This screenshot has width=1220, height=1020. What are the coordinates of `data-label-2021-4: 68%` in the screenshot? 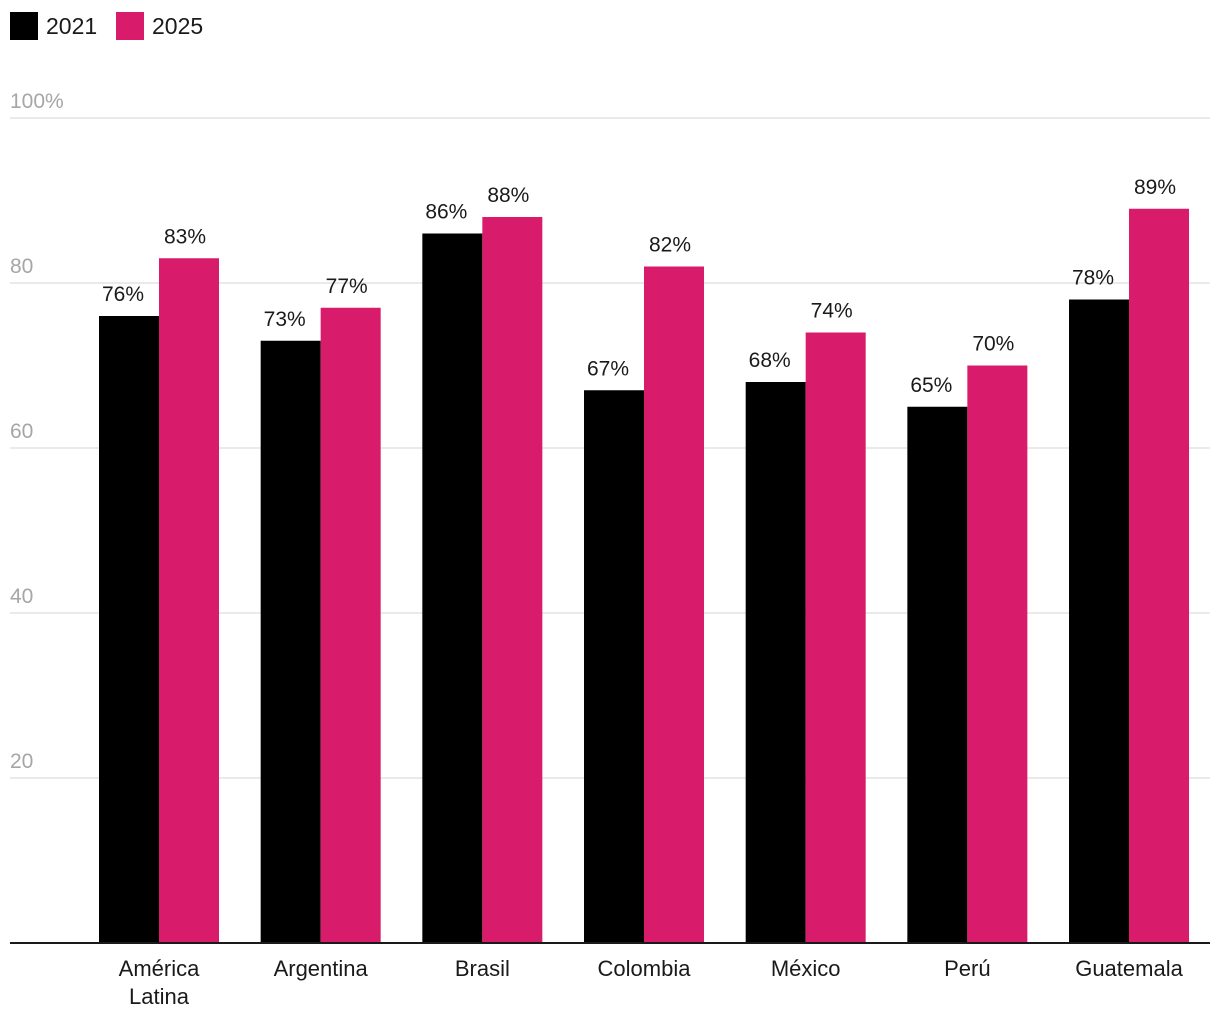 It's located at (770, 360).